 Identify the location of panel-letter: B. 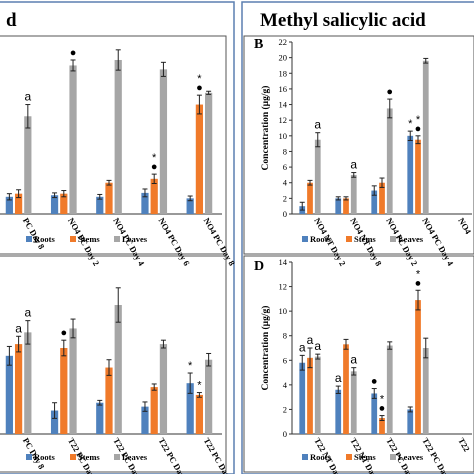
(258, 44).